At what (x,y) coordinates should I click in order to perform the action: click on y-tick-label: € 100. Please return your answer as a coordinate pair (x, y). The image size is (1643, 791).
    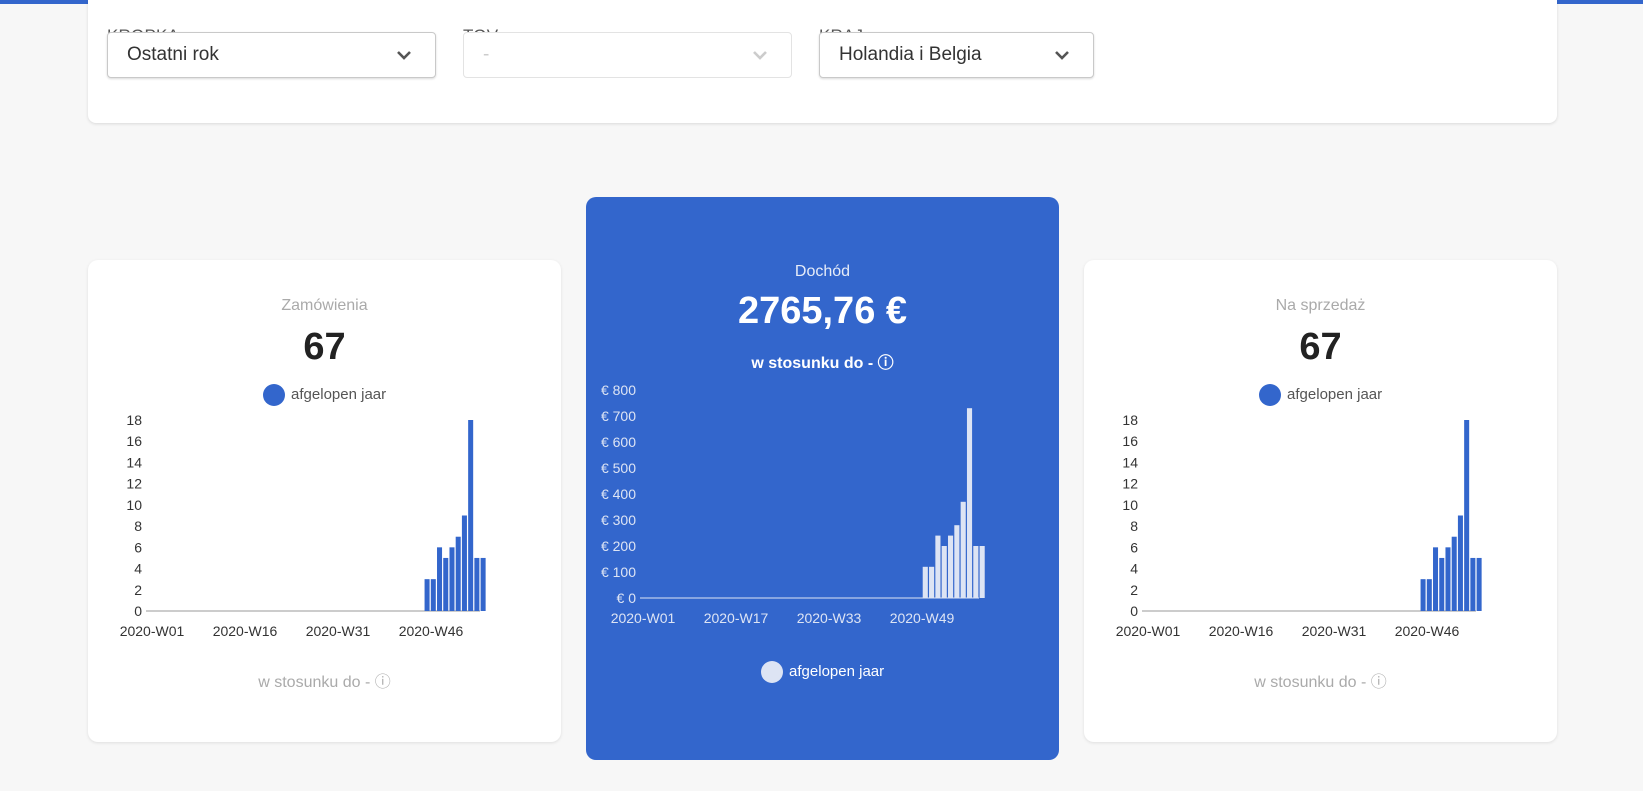
    Looking at the image, I should click on (618, 572).